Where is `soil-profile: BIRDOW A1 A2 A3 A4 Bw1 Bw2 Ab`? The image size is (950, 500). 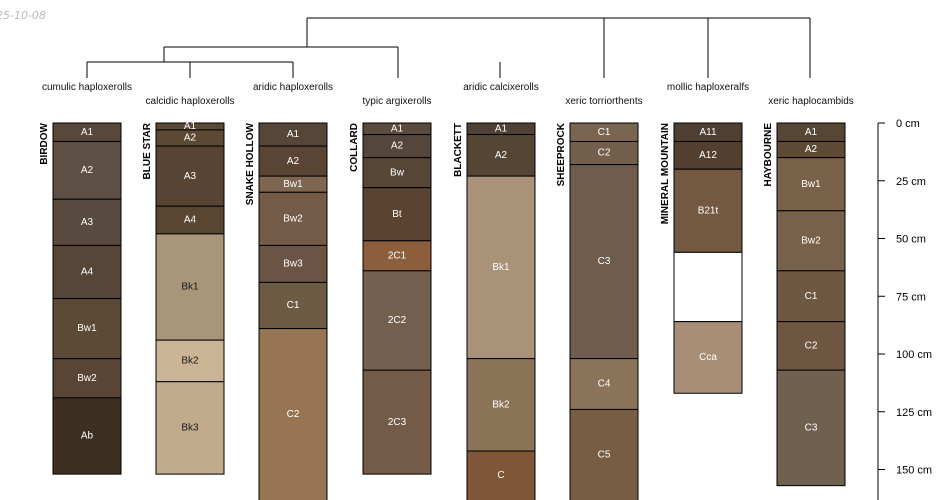 soil-profile: BIRDOW A1 A2 A3 A4 Bw1 Bw2 Ab is located at coordinates (80, 298).